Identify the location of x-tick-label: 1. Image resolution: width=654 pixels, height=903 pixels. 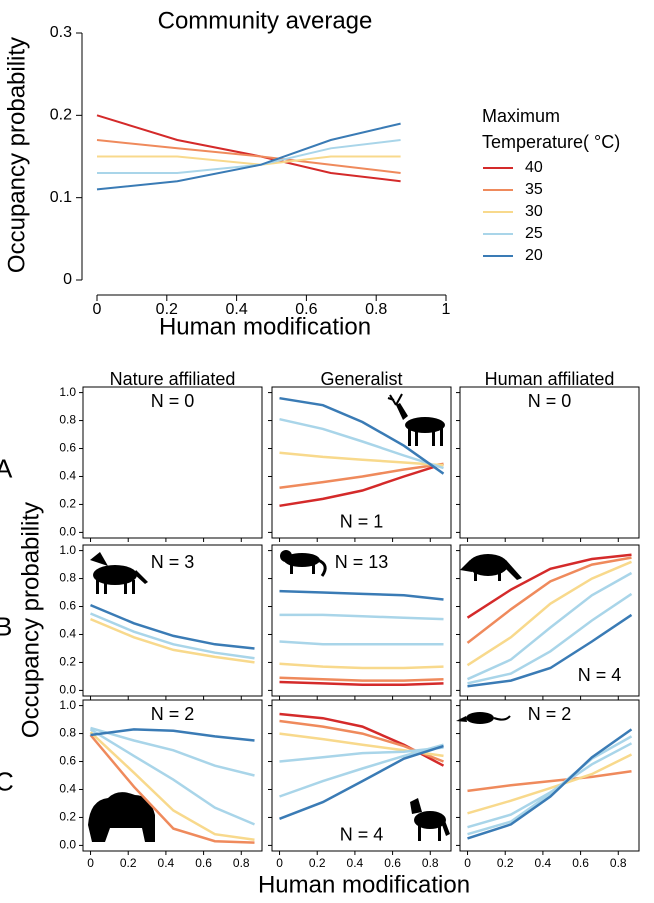
(446, 309).